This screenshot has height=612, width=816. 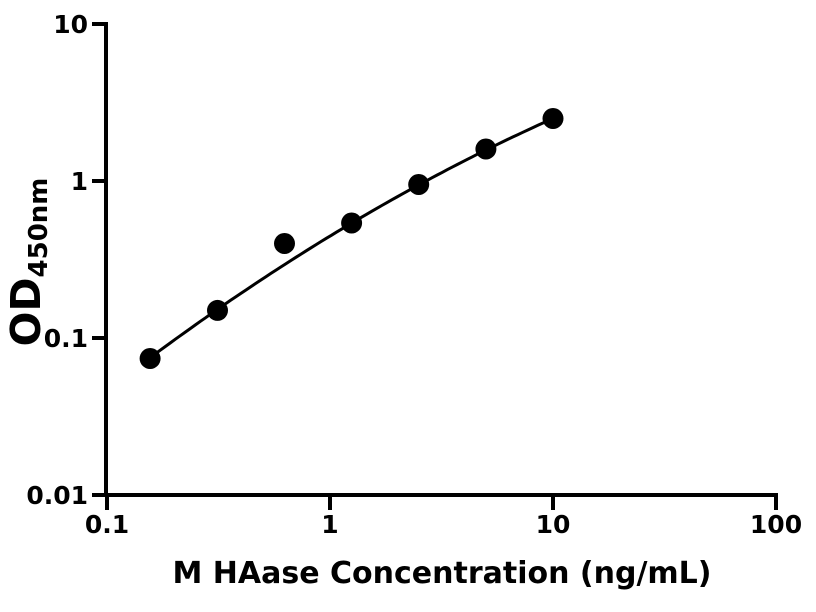 I want to click on y-axis-title: OD450nm, so click(x=28, y=262).